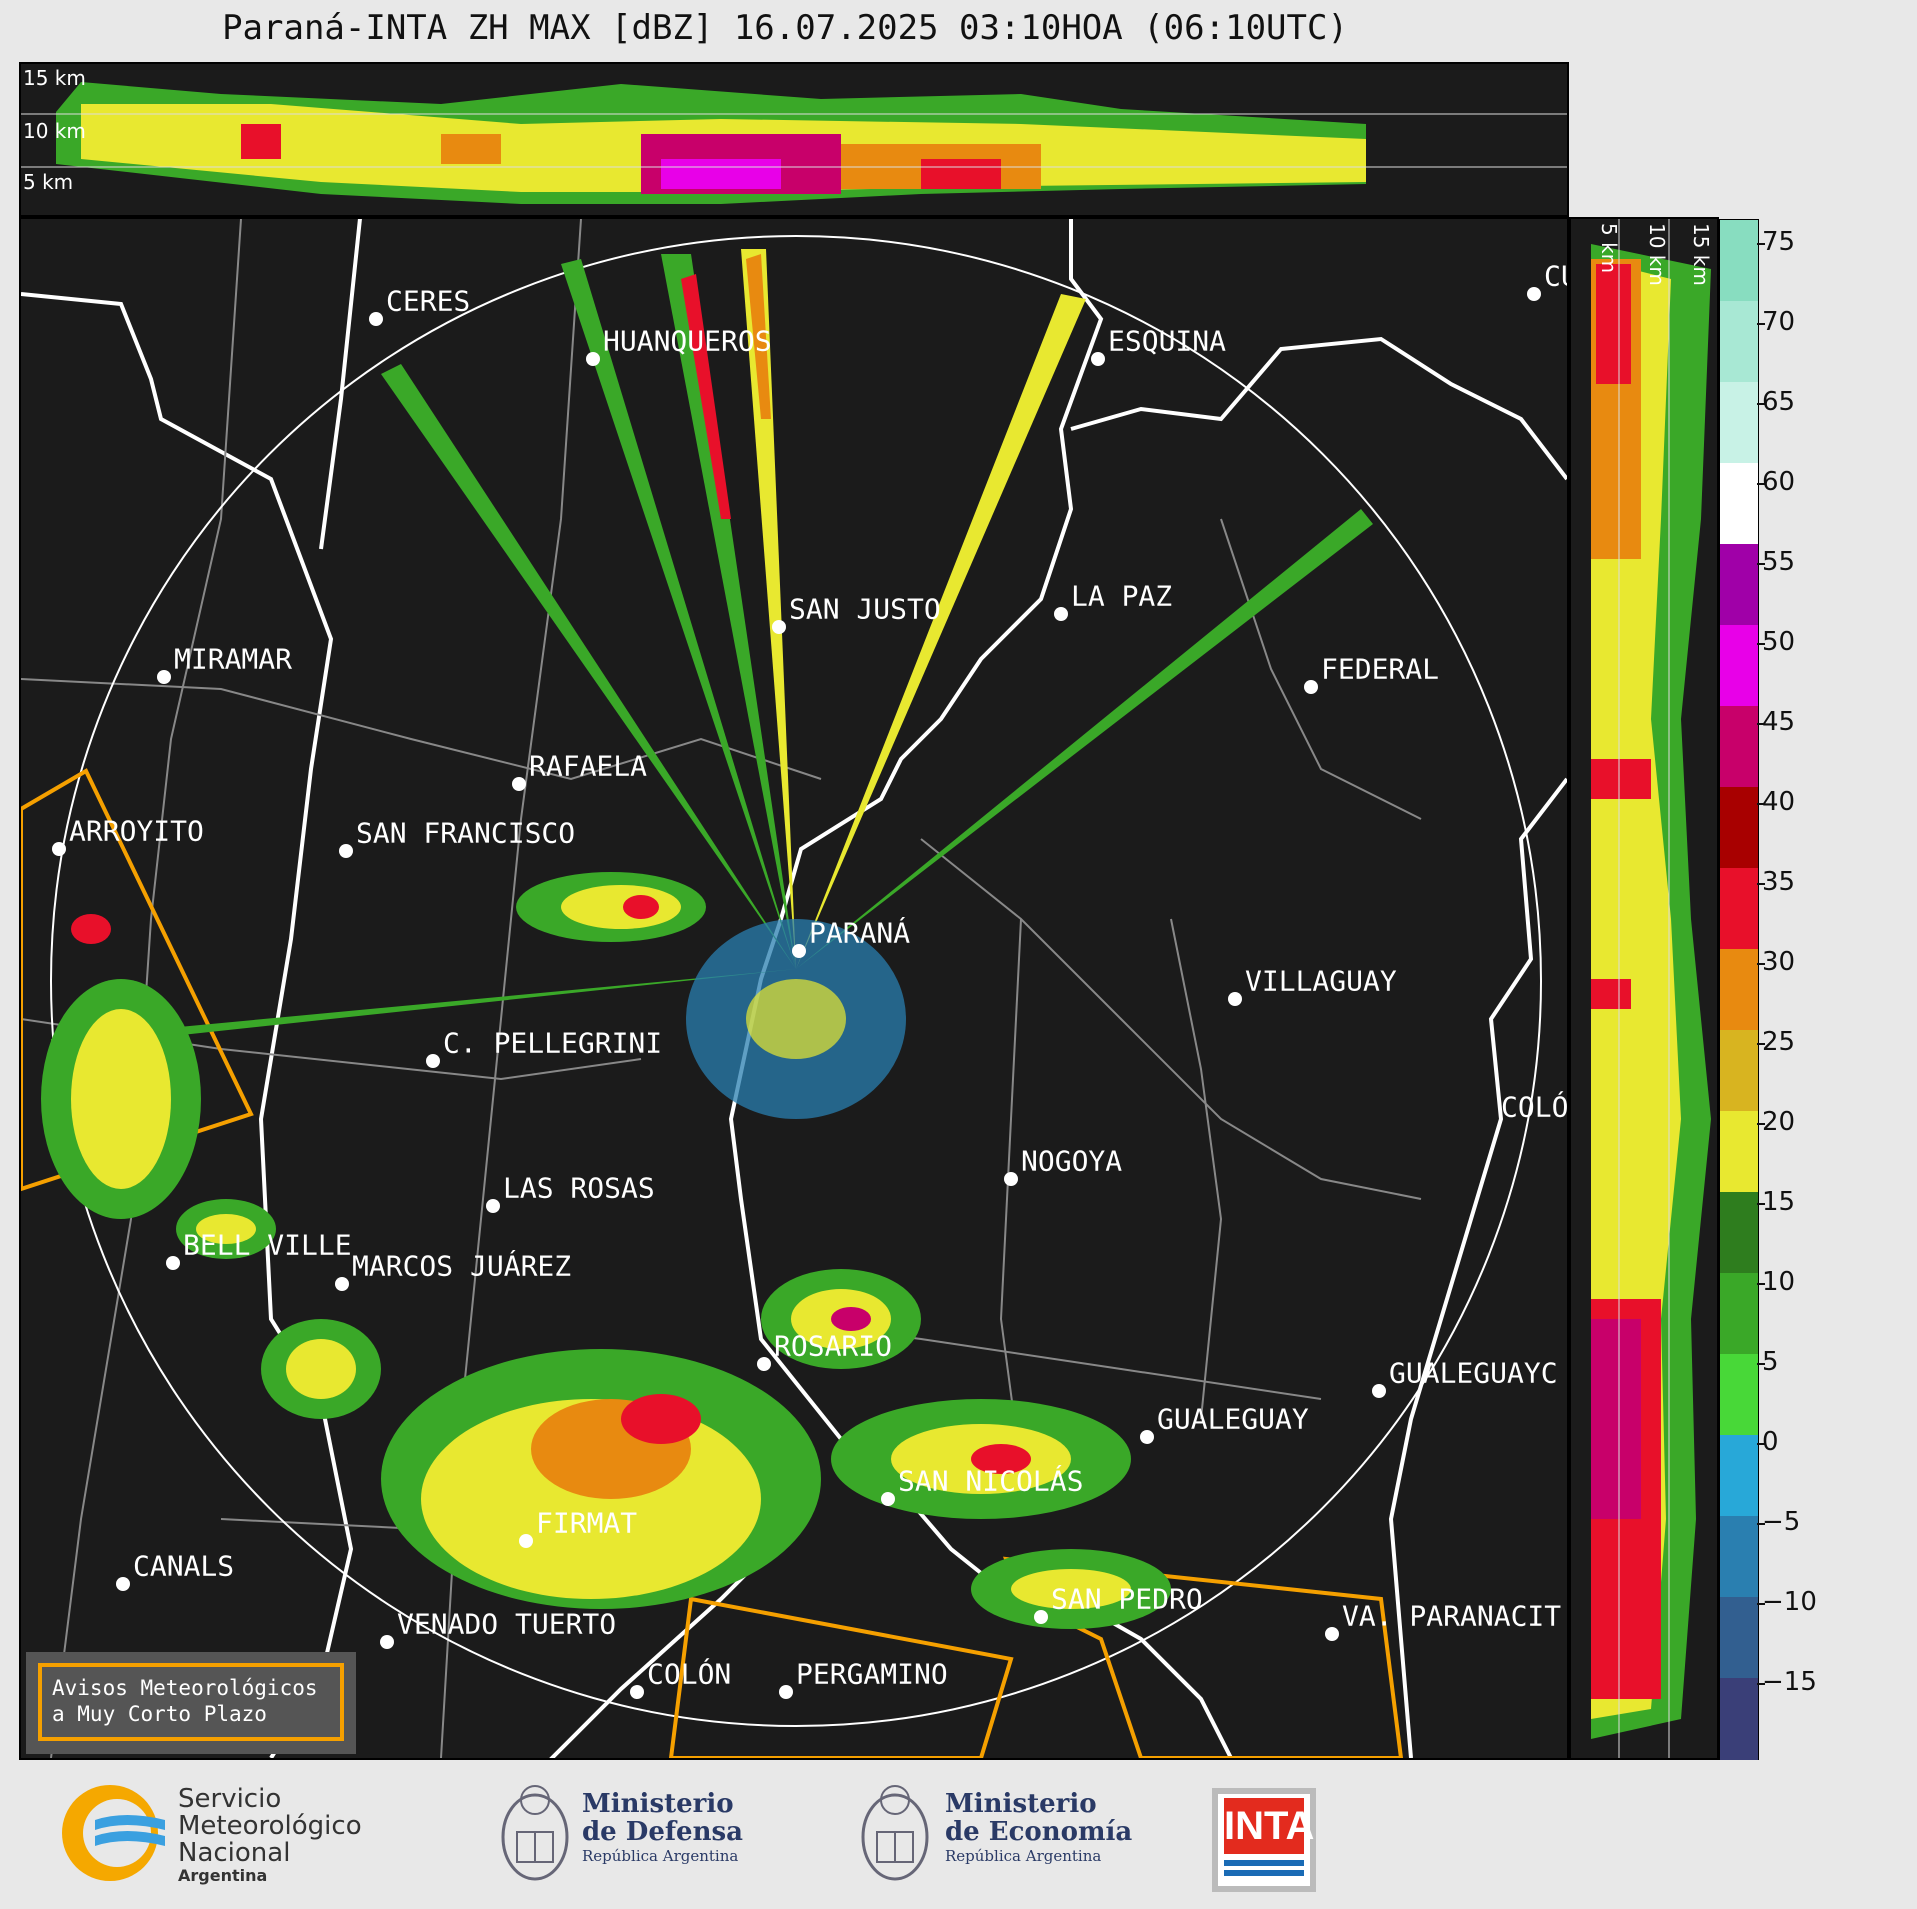  I want to click on city-label-c-pellegrini: C. PELLEGRINI, so click(553, 1043).